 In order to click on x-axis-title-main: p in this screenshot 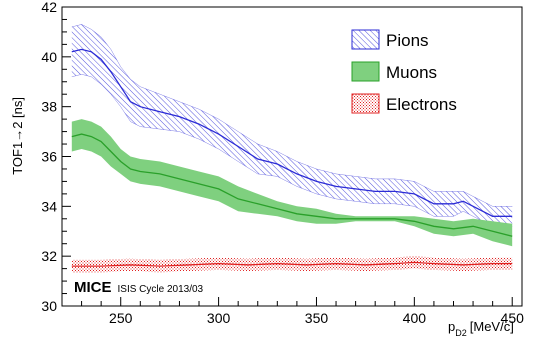, I will do `click(451, 326)`.